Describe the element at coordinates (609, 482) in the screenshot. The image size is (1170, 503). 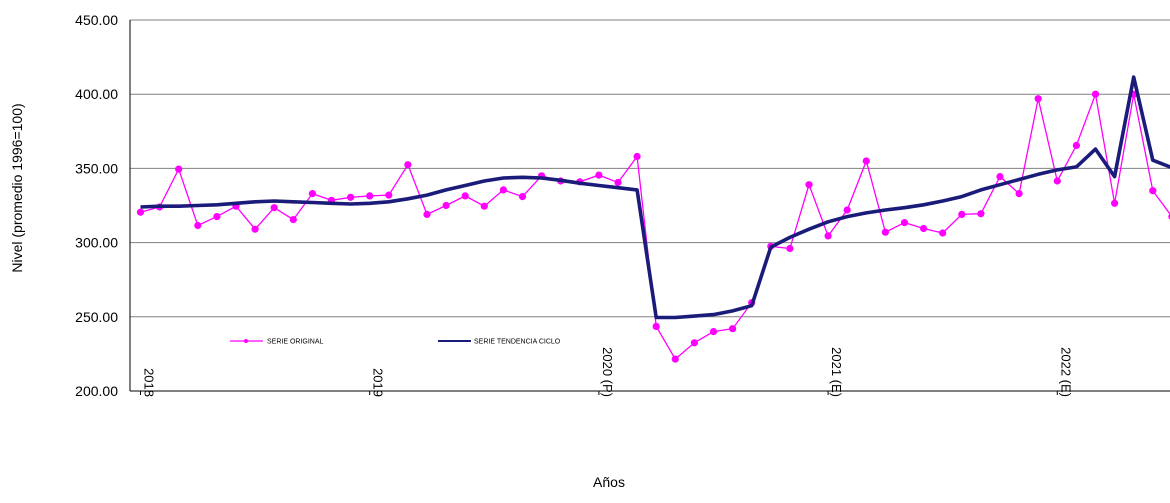
I see `x-axis-title: Años` at that location.